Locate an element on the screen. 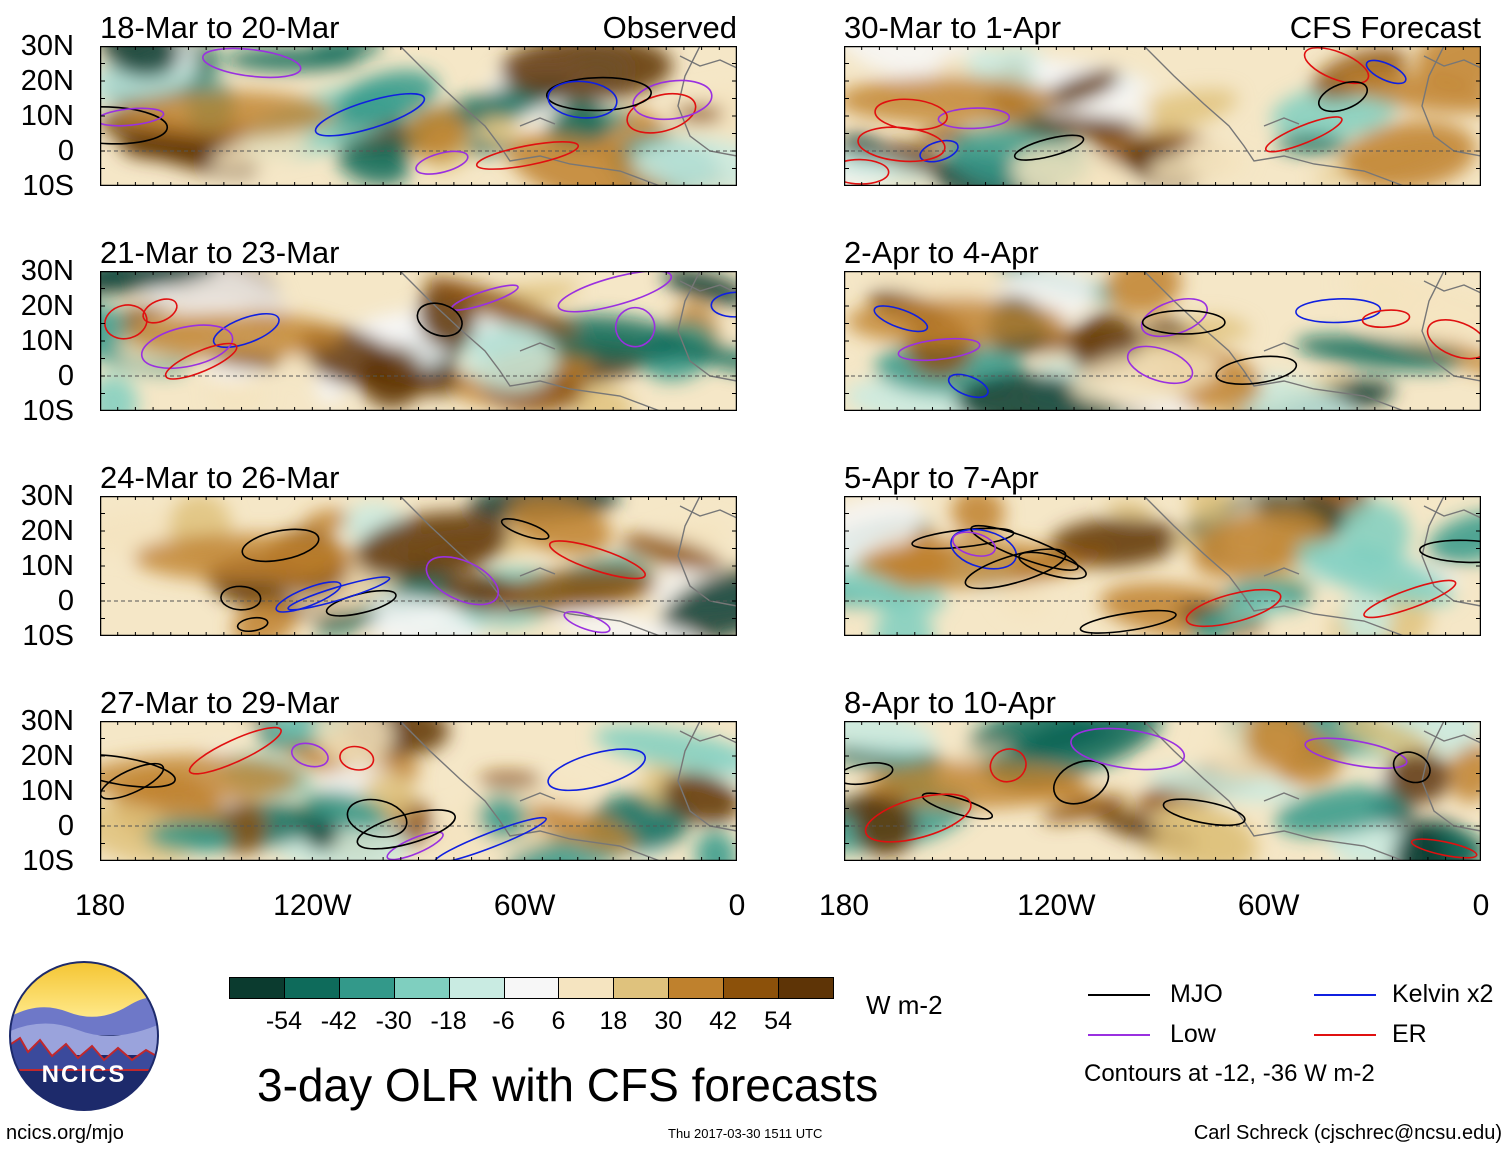 The height and width of the screenshot is (1149, 1510). colorbar-label: -6 is located at coordinates (503, 1021).